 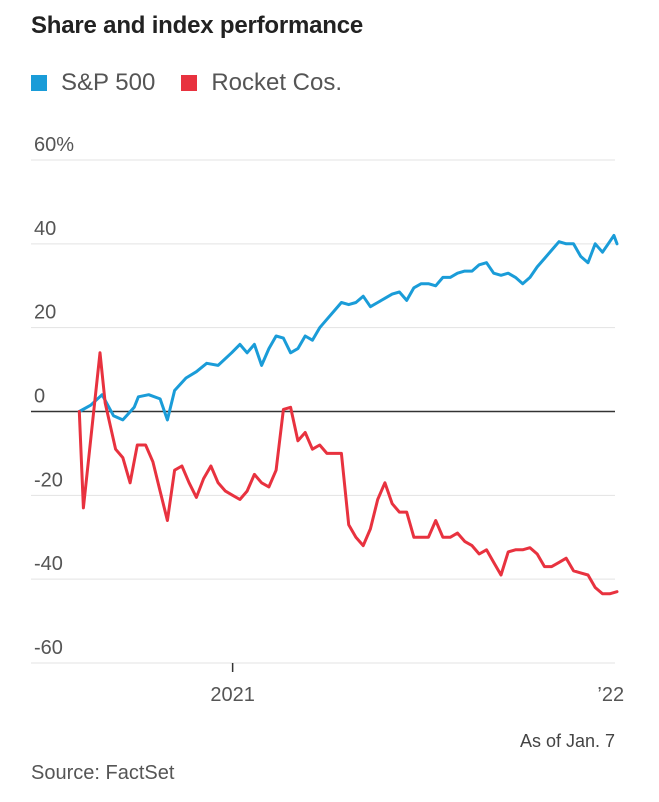 What do you see at coordinates (45, 229) in the screenshot?
I see `y-tick-label: 40` at bounding box center [45, 229].